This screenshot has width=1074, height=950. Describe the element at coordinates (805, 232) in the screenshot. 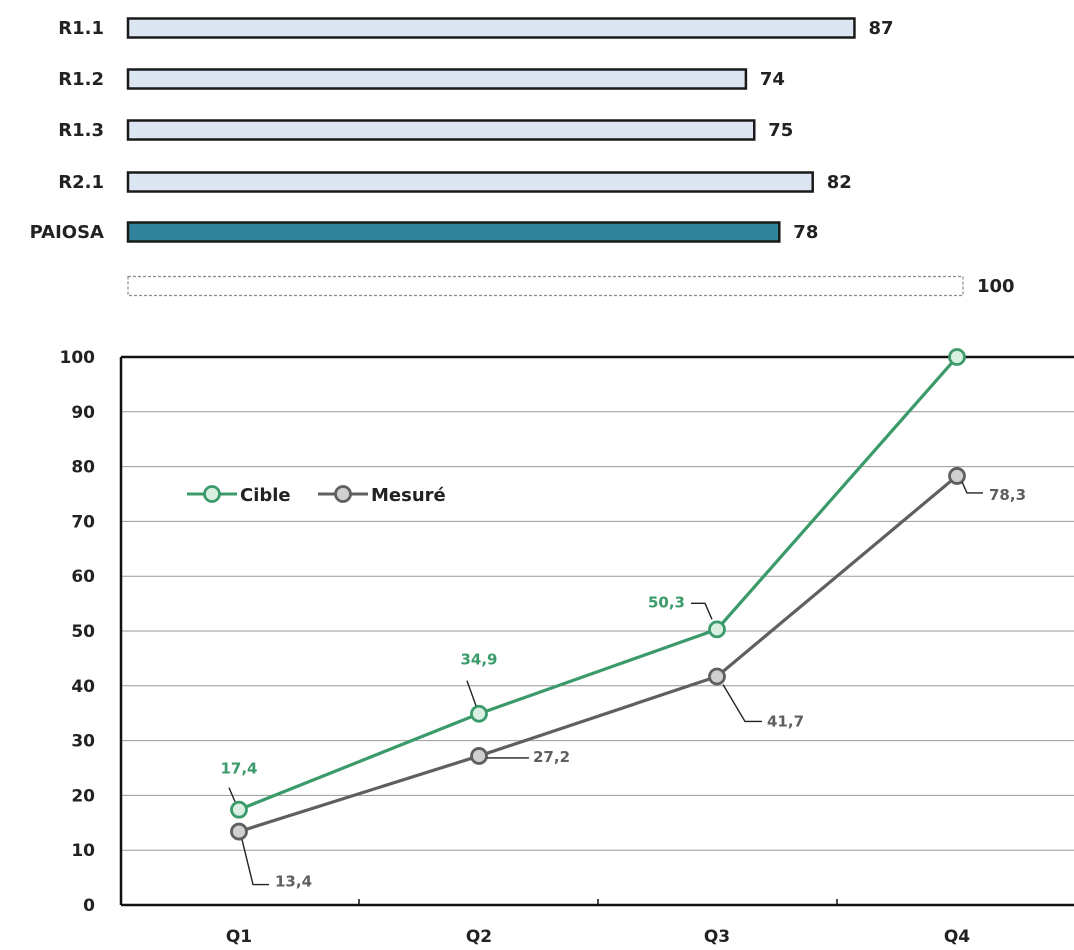

I see `bar-value-label: 78` at that location.